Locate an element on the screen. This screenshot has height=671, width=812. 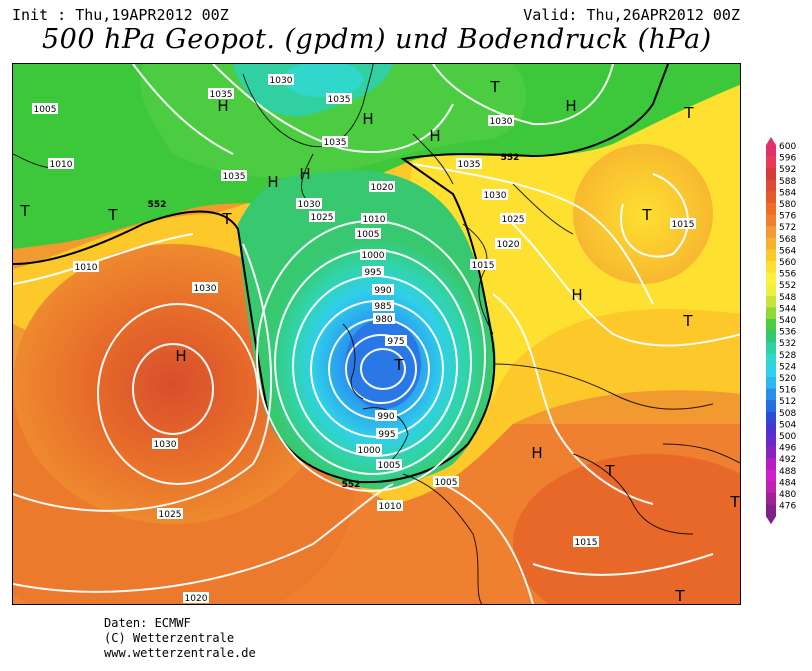
credit-copyright: (C) Wetterzentrale is located at coordinates (169, 638).